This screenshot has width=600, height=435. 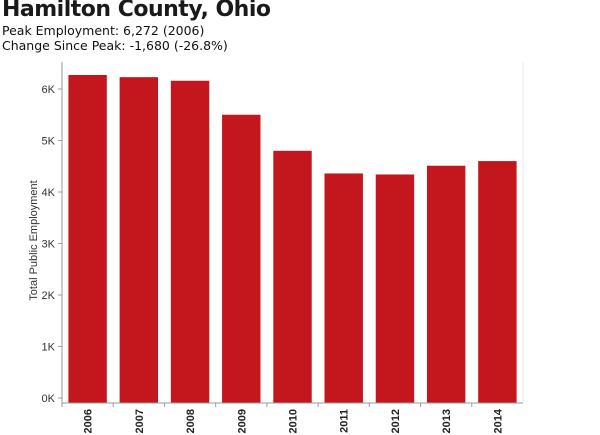 I want to click on y-tick-label: 5K, so click(x=49, y=142).